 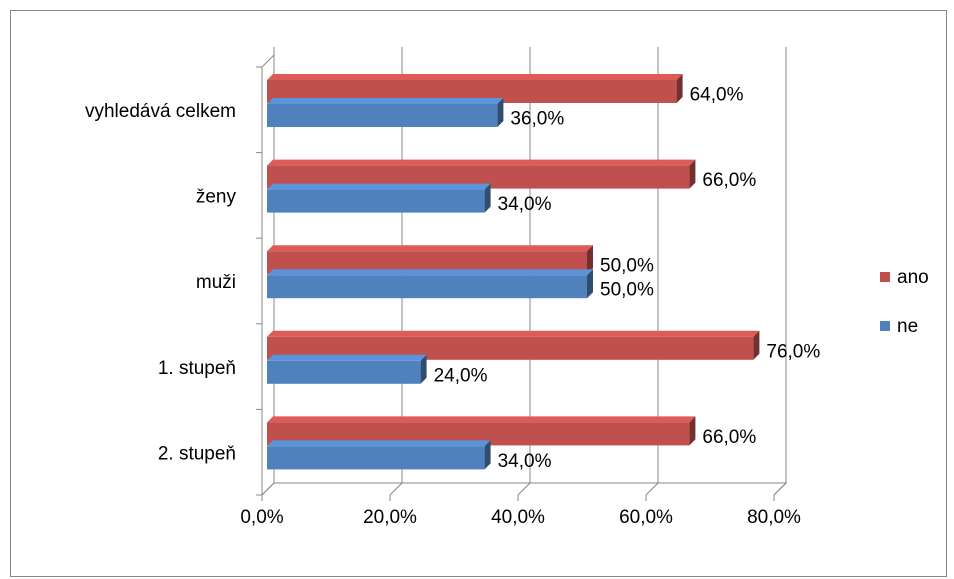 What do you see at coordinates (793, 351) in the screenshot?
I see `value-label: 76,0%` at bounding box center [793, 351].